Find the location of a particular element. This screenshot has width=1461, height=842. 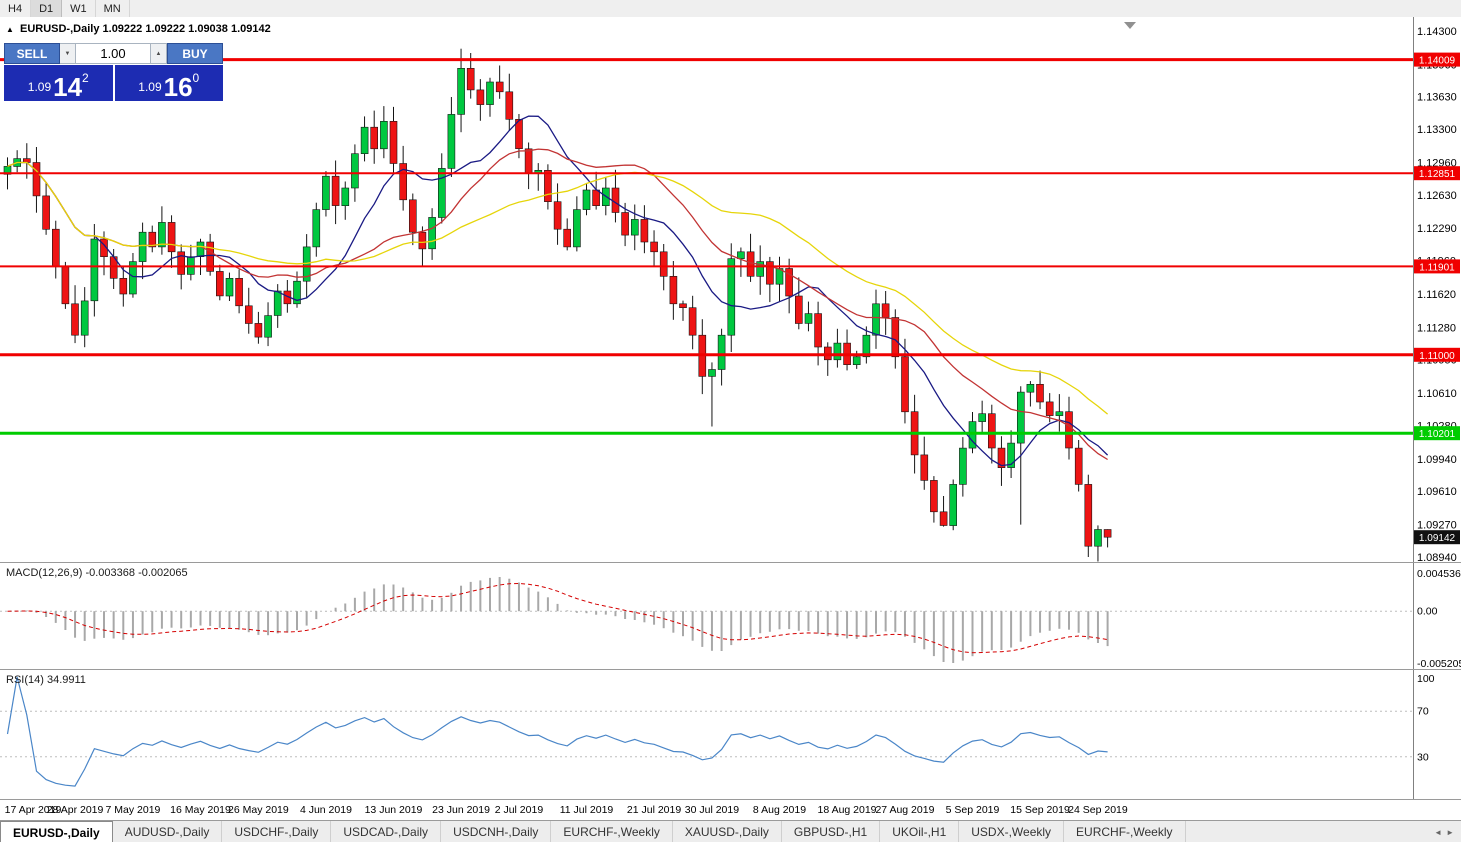

date-label: 18 Aug 2019 is located at coordinates (847, 810).